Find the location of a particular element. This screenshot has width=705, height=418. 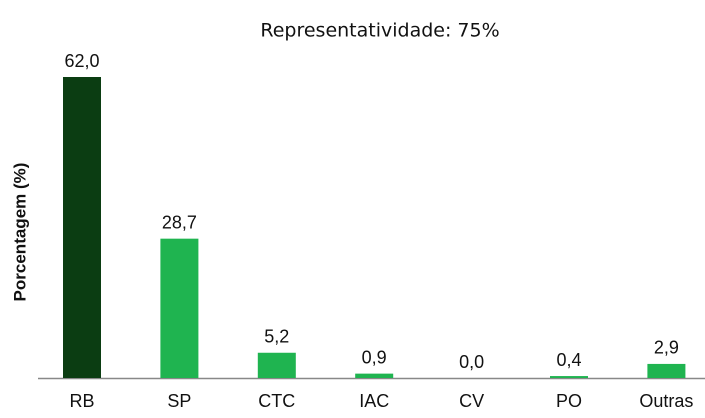

data-label: 0,4 is located at coordinates (568, 360).